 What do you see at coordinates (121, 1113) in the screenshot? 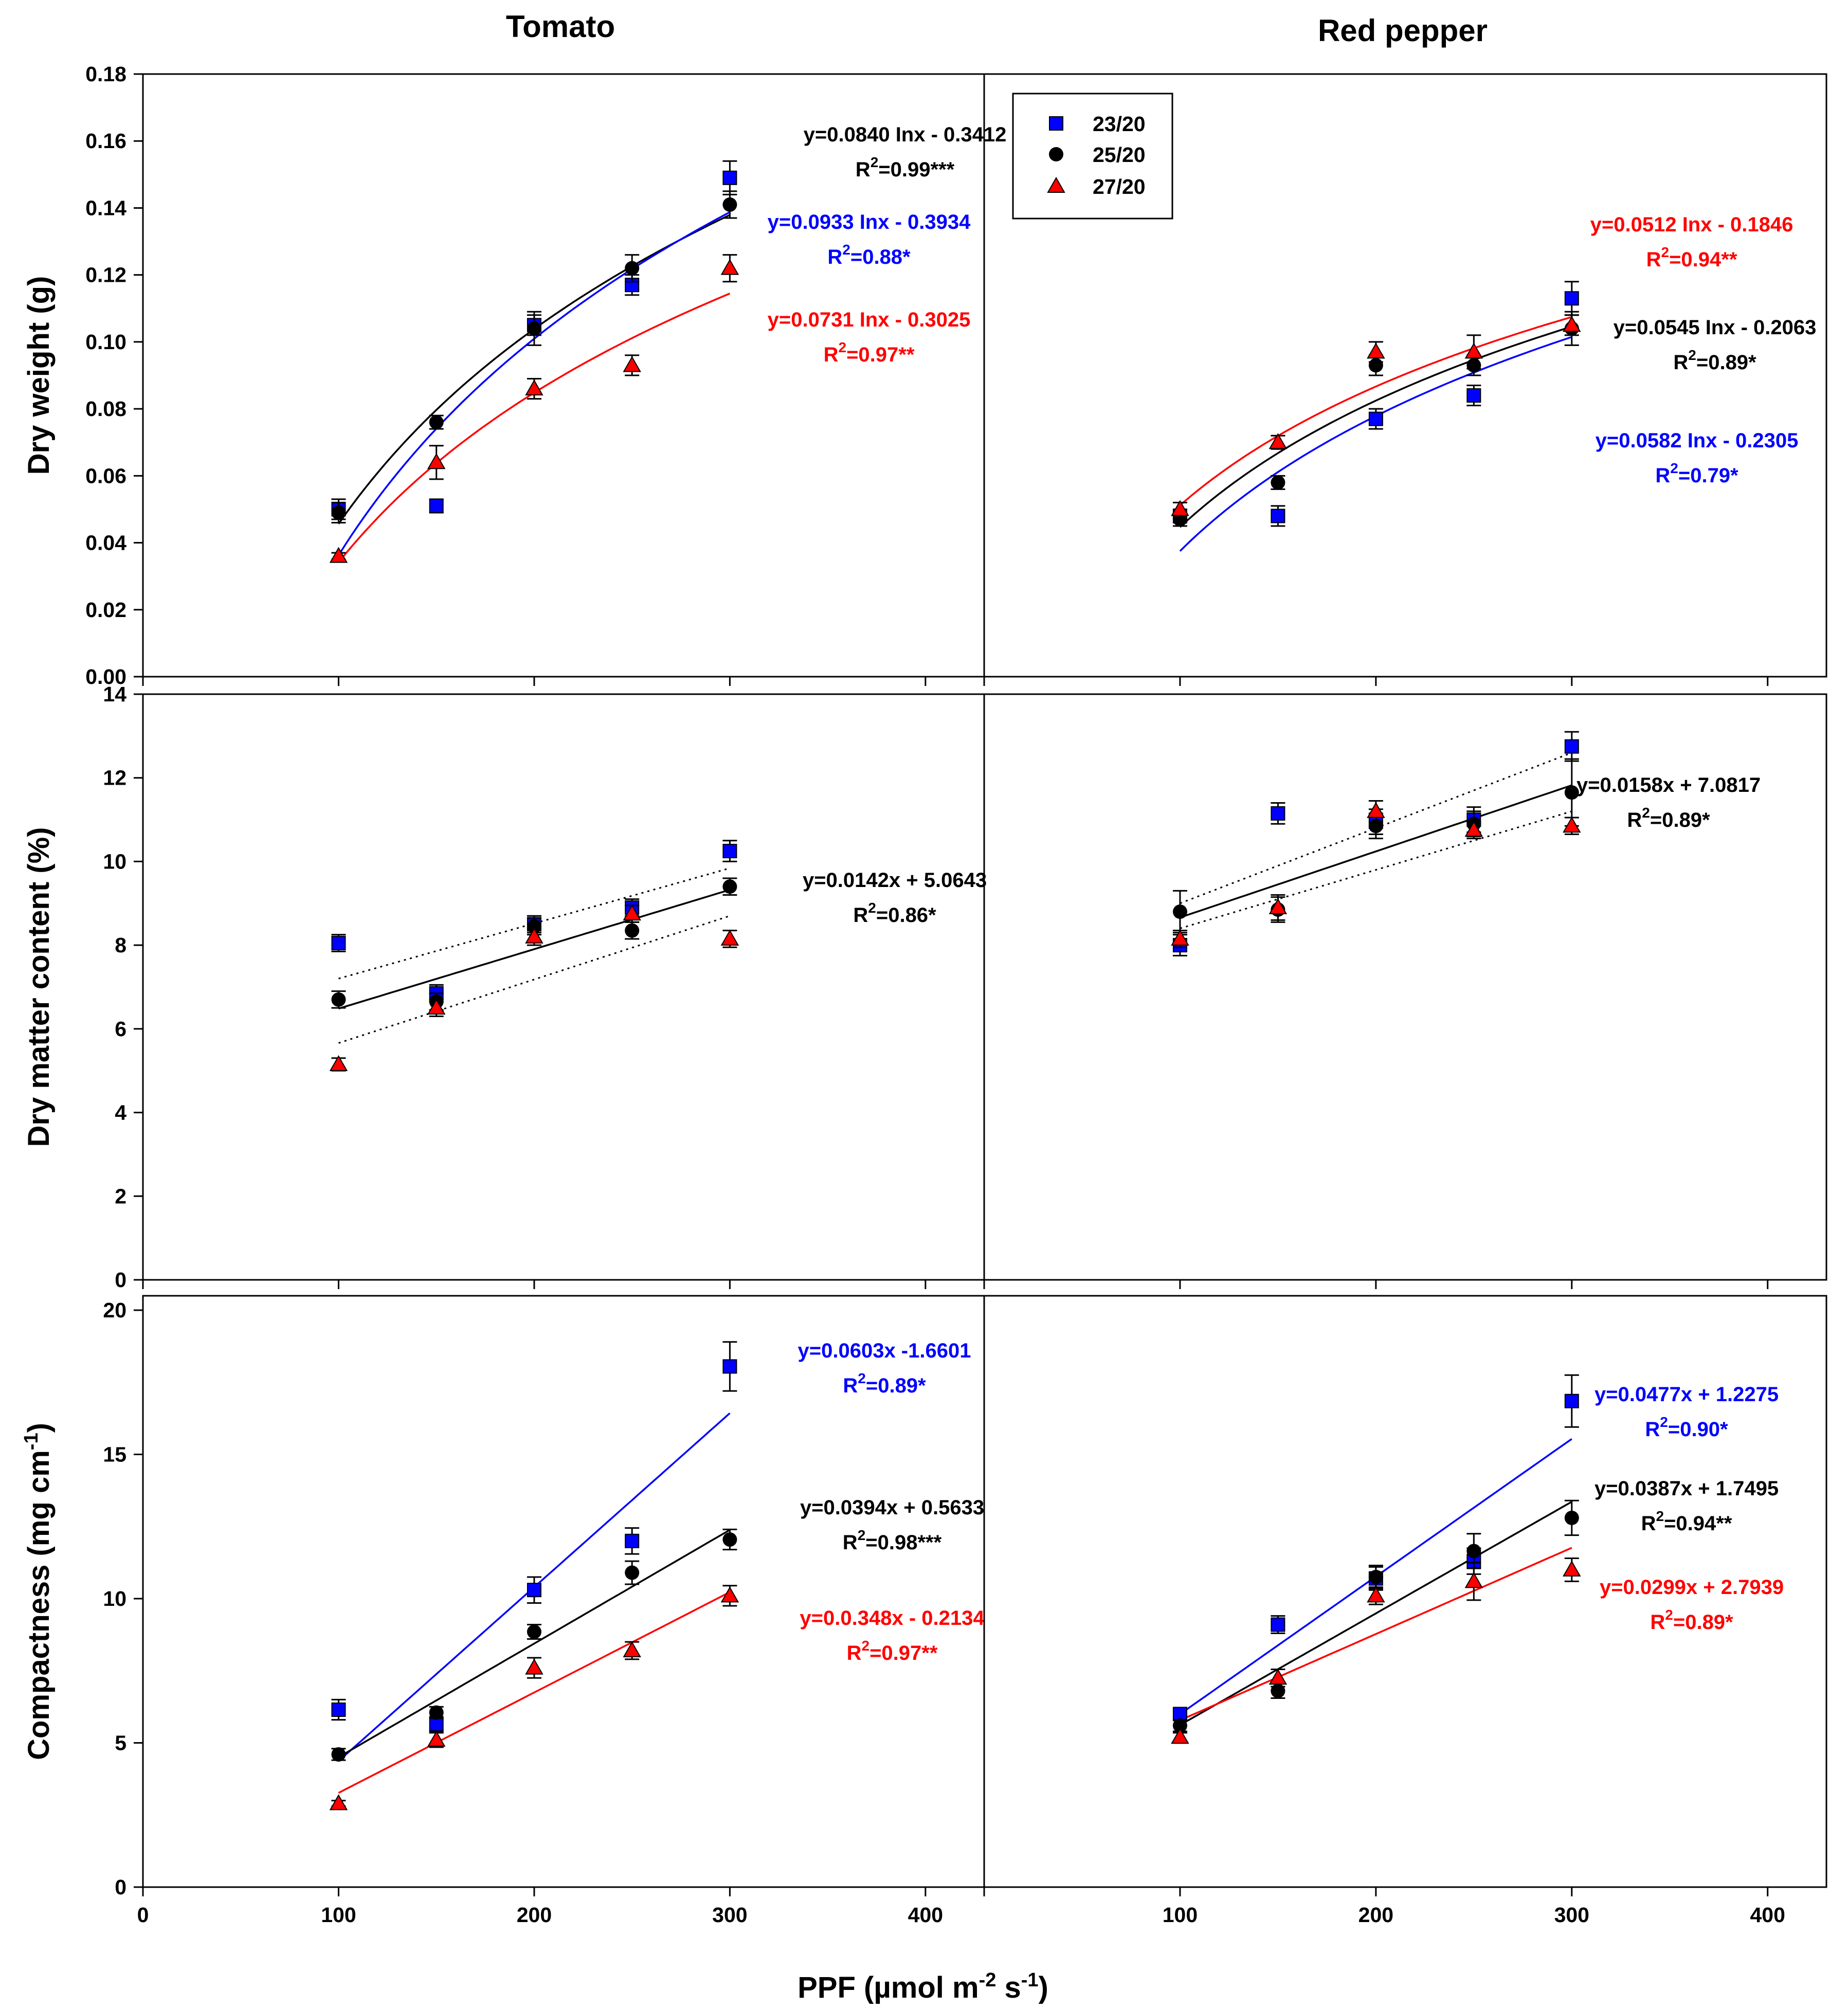
I see `y-tick-label: 4` at bounding box center [121, 1113].